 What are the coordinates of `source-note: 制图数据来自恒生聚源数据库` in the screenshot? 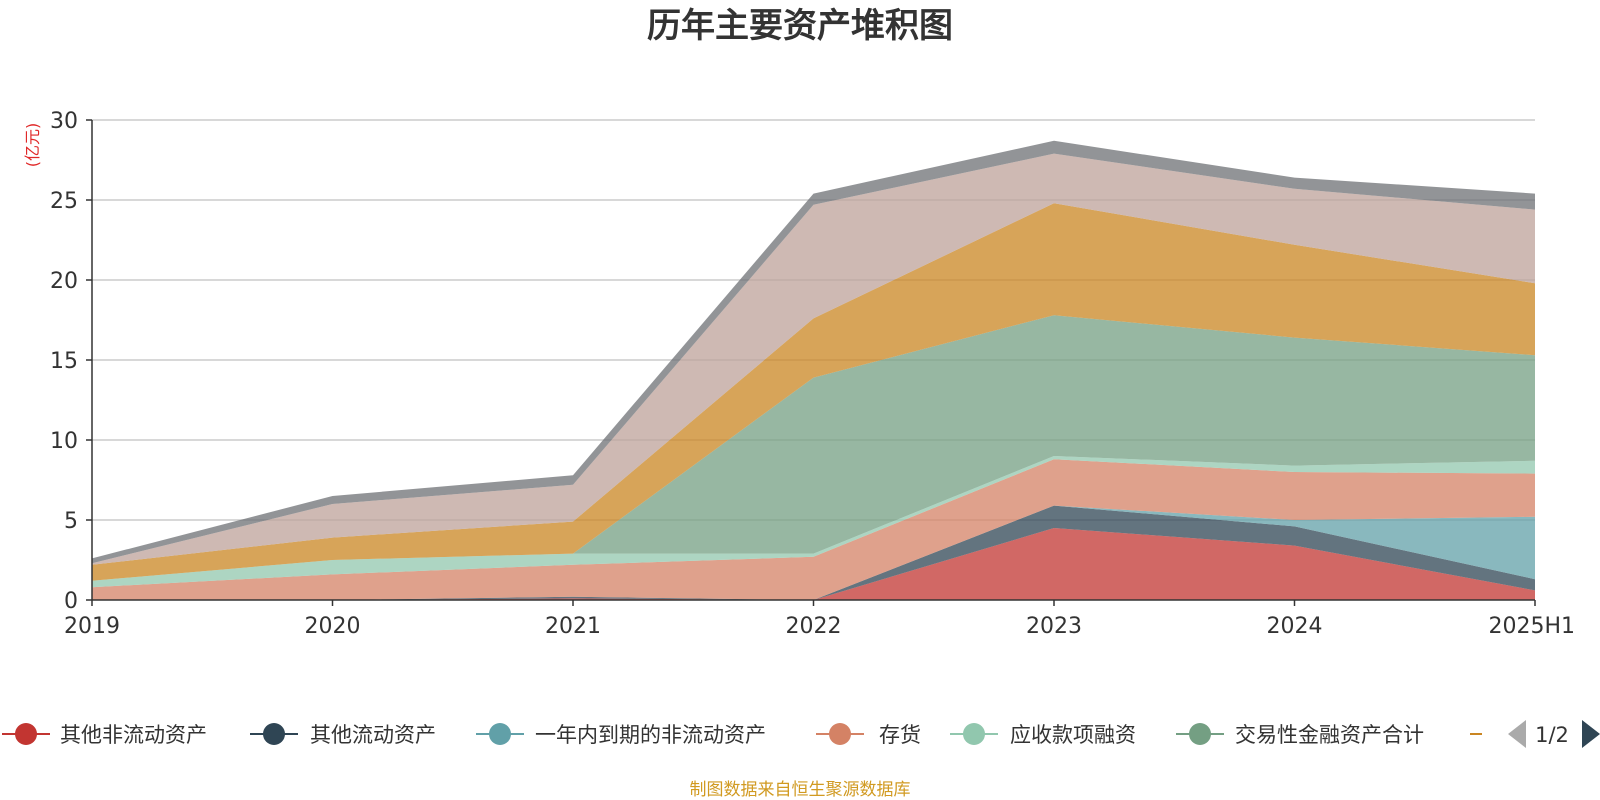 It's located at (800, 790).